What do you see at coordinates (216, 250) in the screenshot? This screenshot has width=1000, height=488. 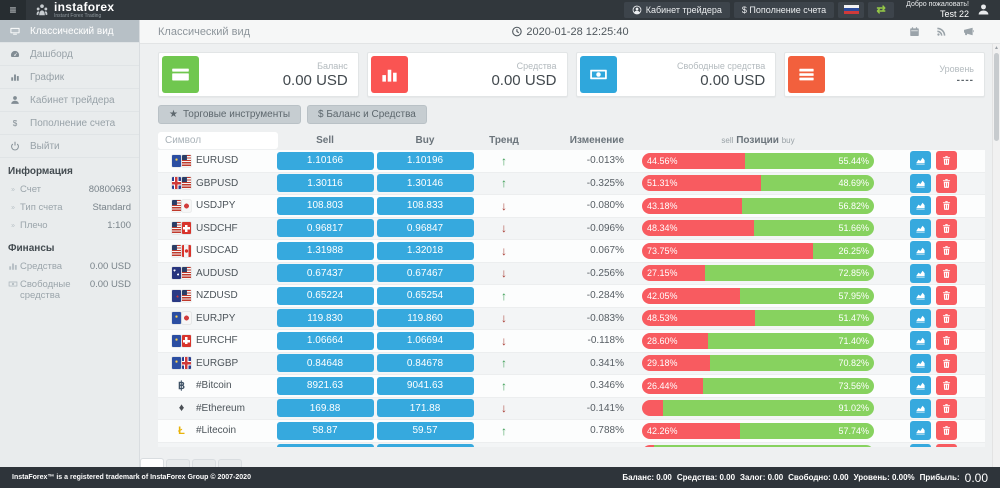 I see `symbol-cell: USDCAD` at bounding box center [216, 250].